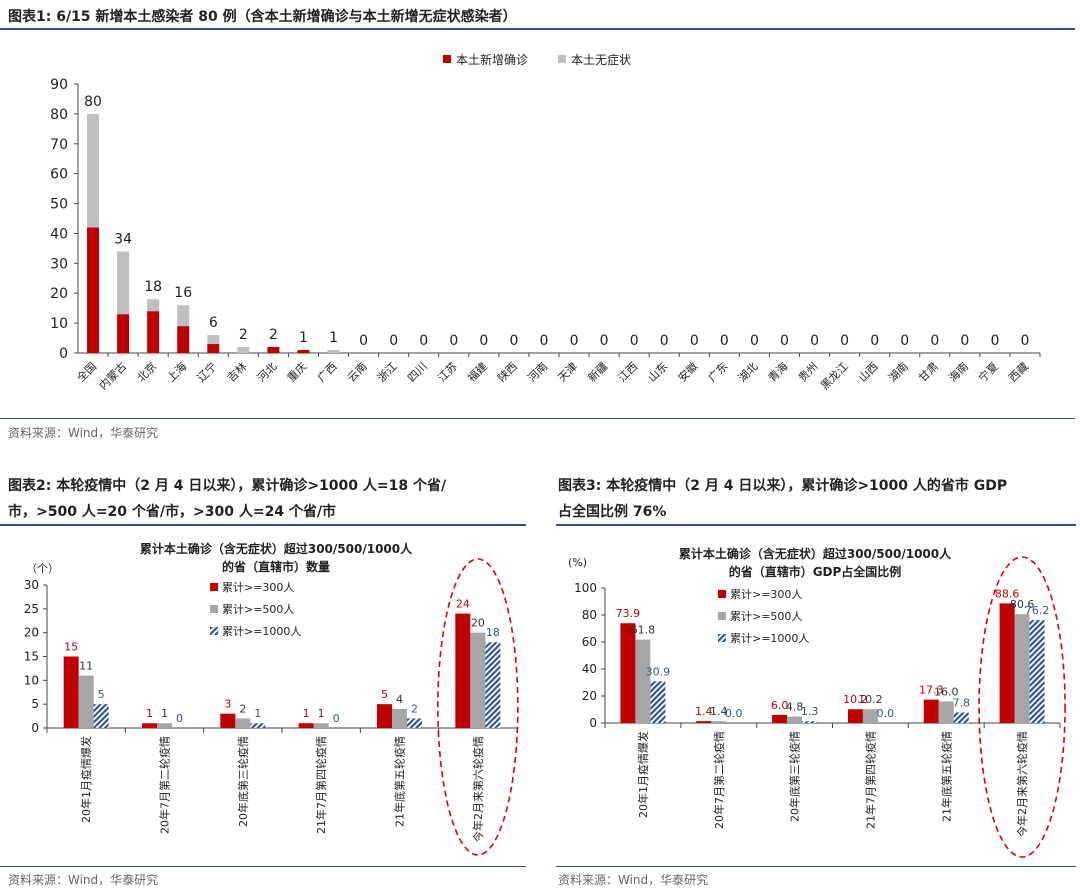 The width and height of the screenshot is (1080, 895). I want to click on data-label-2: 16.0, so click(946, 691).